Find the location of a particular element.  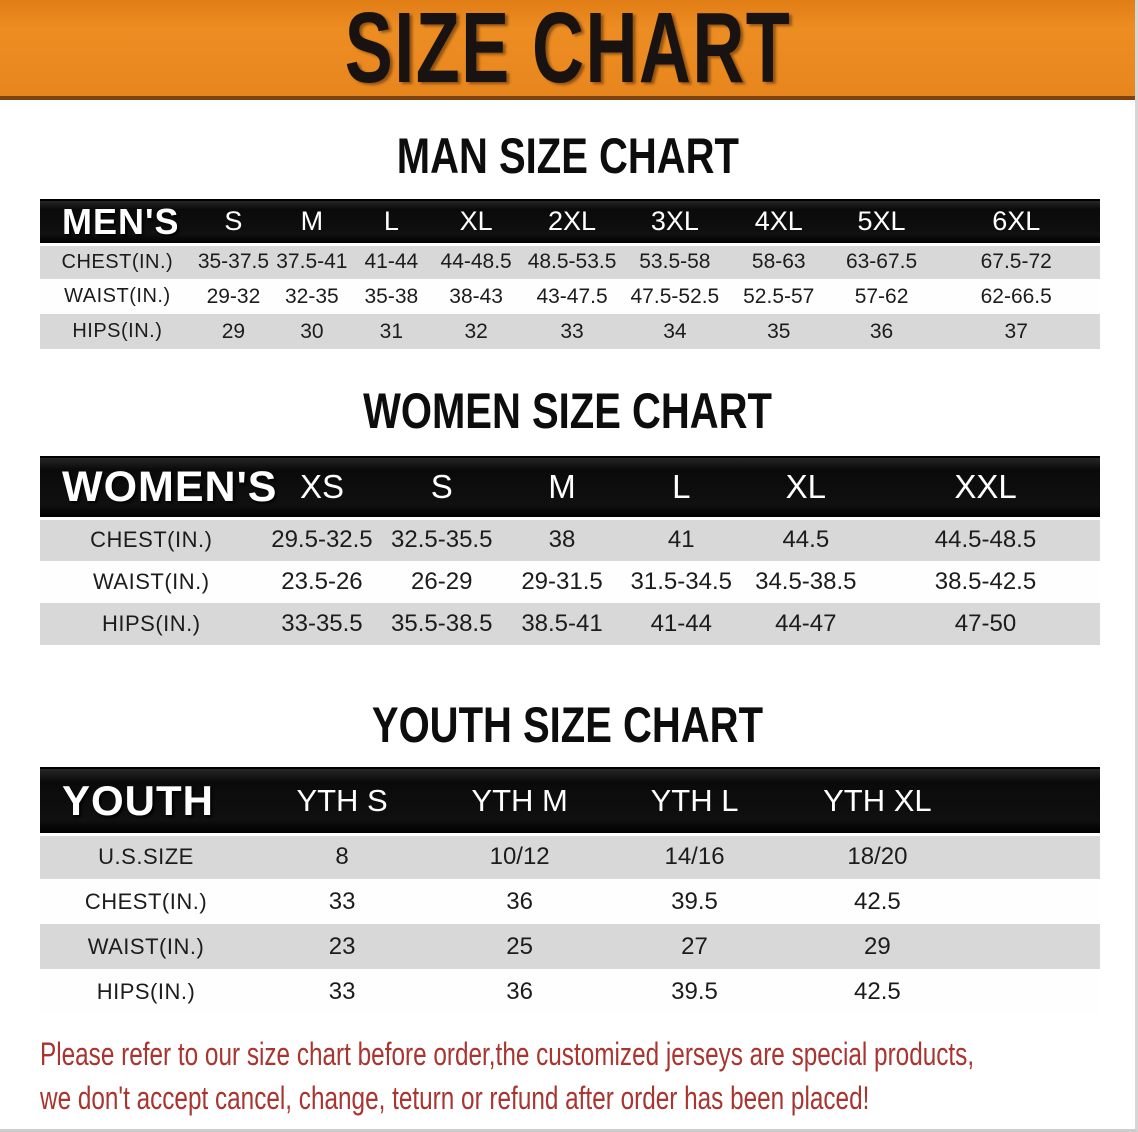

youth-table-row: CHEST(IN.) 33 36 39.5 42.5 is located at coordinates (570, 901).